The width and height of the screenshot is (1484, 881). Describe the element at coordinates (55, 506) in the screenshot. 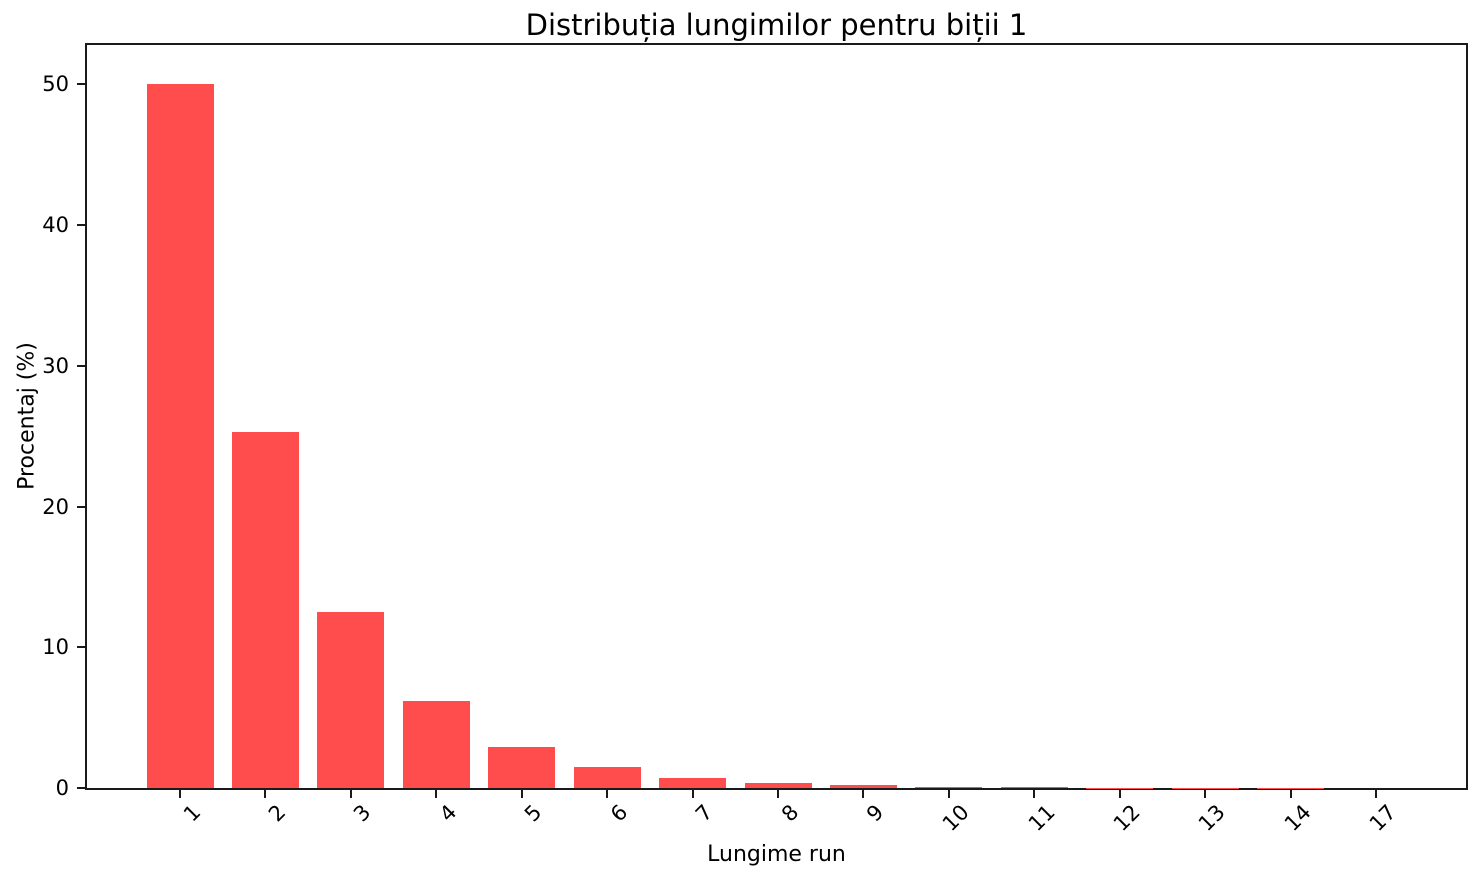

I see `y-tick-label: 20` at that location.